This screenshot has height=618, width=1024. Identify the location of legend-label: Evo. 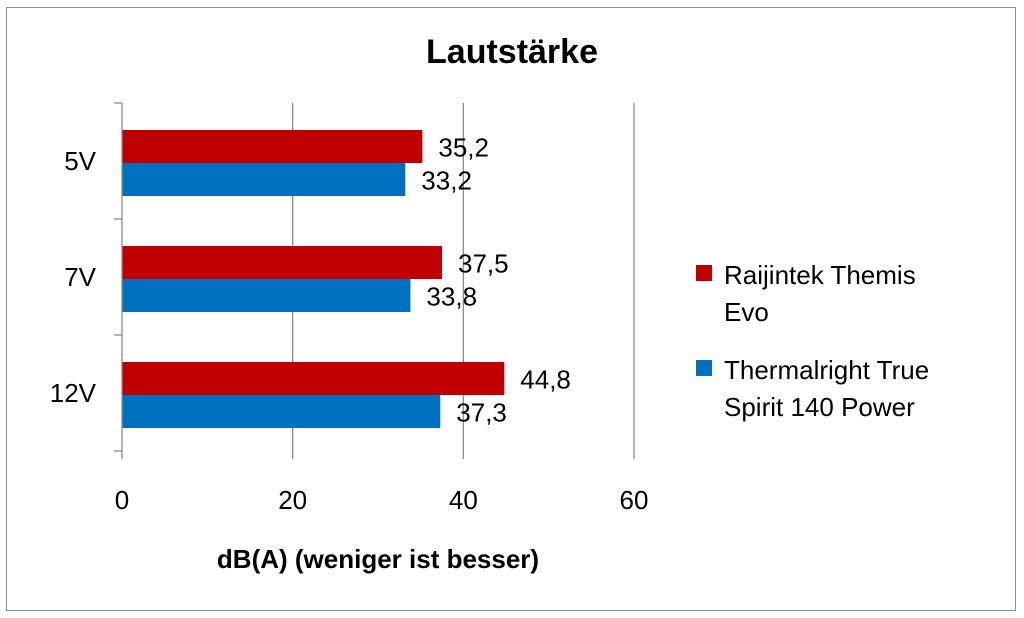
(746, 312).